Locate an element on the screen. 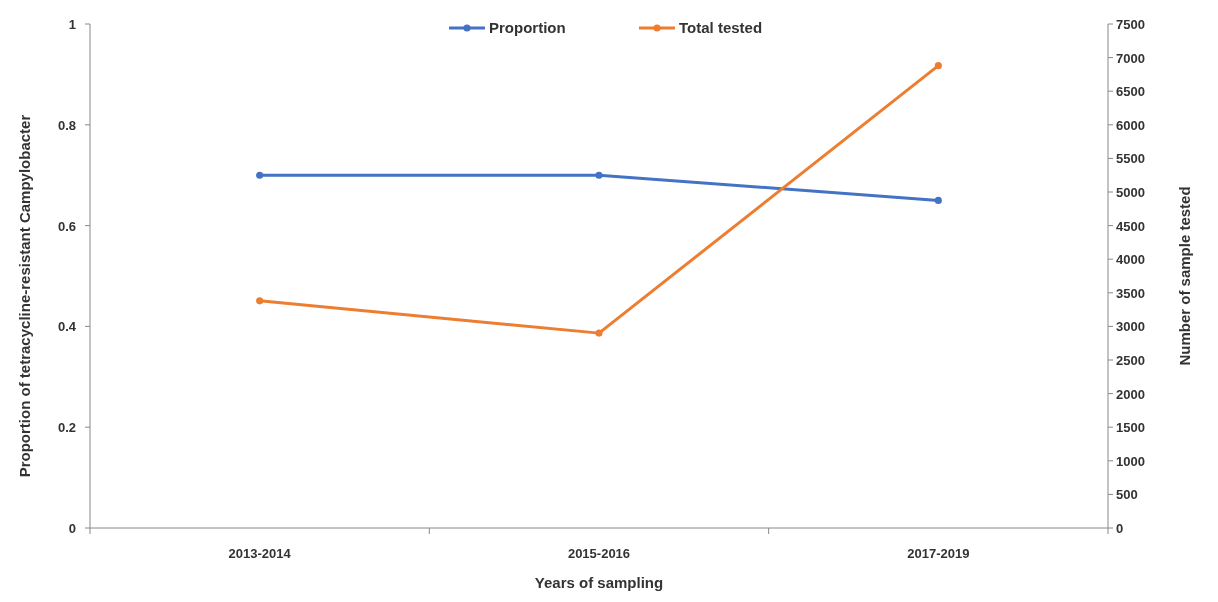  y2-tick-label: 2500 is located at coordinates (1130, 360).